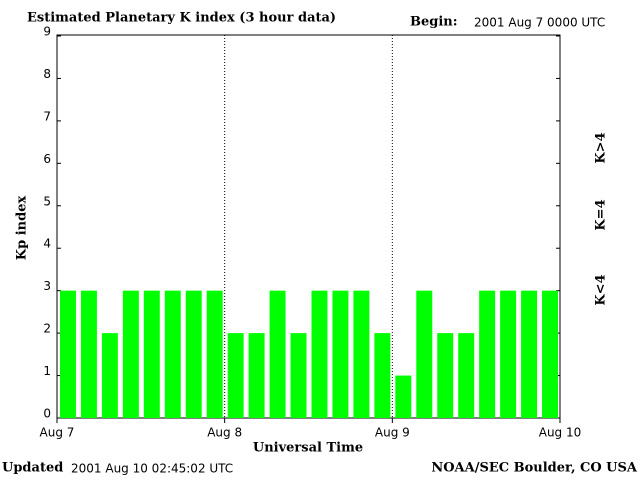 The height and width of the screenshot is (480, 640). What do you see at coordinates (47, 159) in the screenshot?
I see `y-tick-label: 6` at bounding box center [47, 159].